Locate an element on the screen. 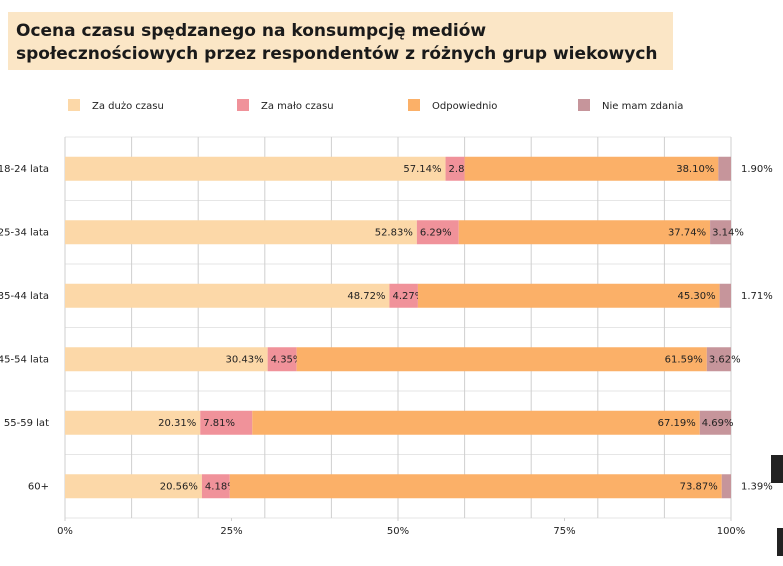 The height and width of the screenshot is (566, 783). value-label: 7.81% is located at coordinates (219, 423).